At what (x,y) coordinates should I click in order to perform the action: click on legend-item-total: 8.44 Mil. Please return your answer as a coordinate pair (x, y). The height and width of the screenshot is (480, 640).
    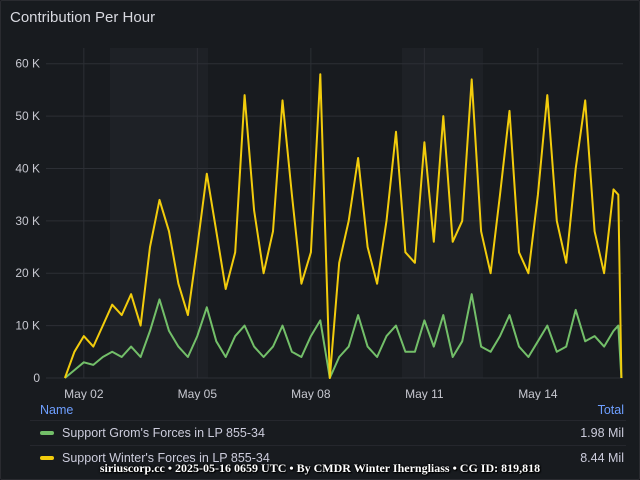
    Looking at the image, I should click on (602, 458).